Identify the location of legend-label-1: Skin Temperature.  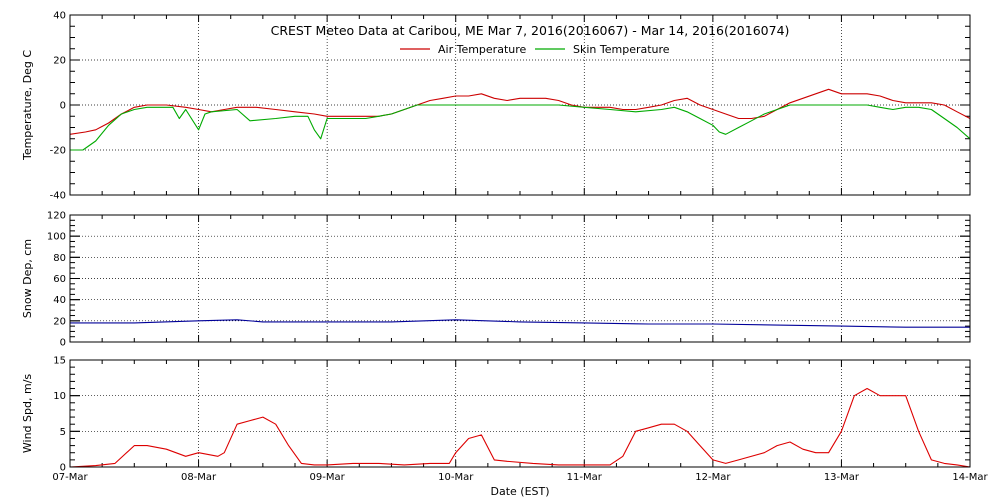
(621, 49).